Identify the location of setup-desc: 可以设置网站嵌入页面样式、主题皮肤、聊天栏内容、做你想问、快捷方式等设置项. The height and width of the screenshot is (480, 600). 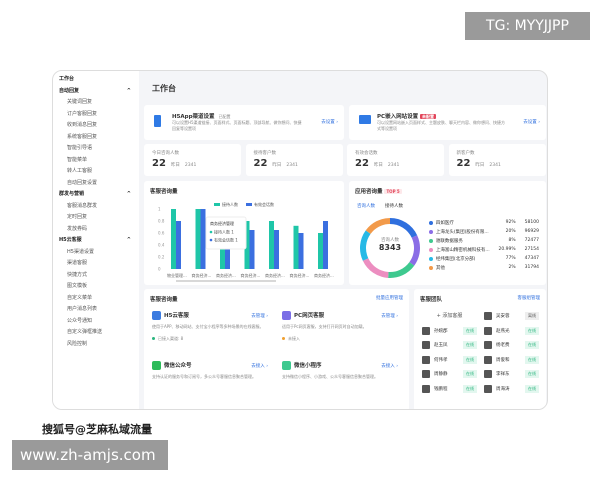
(441, 125).